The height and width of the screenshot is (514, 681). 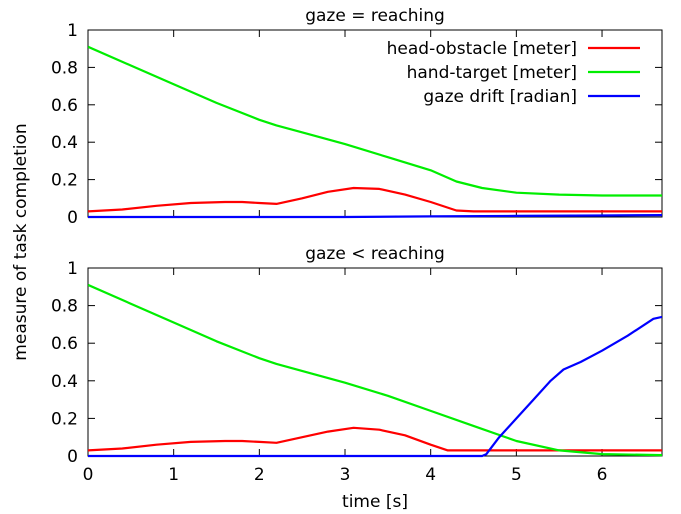 What do you see at coordinates (375, 16) in the screenshot?
I see `panel-title: gaze = reaching` at bounding box center [375, 16].